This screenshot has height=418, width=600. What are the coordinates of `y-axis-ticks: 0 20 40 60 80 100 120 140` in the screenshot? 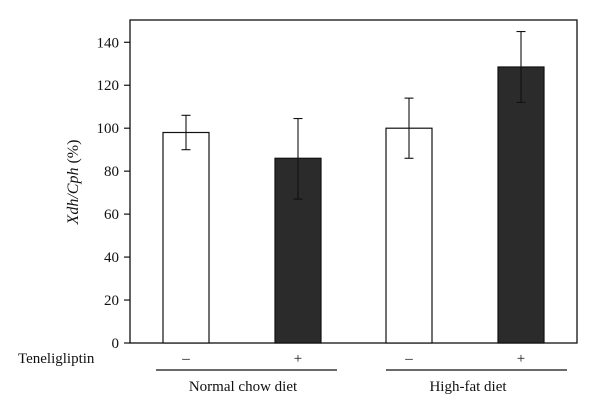 It's located at (113, 193).